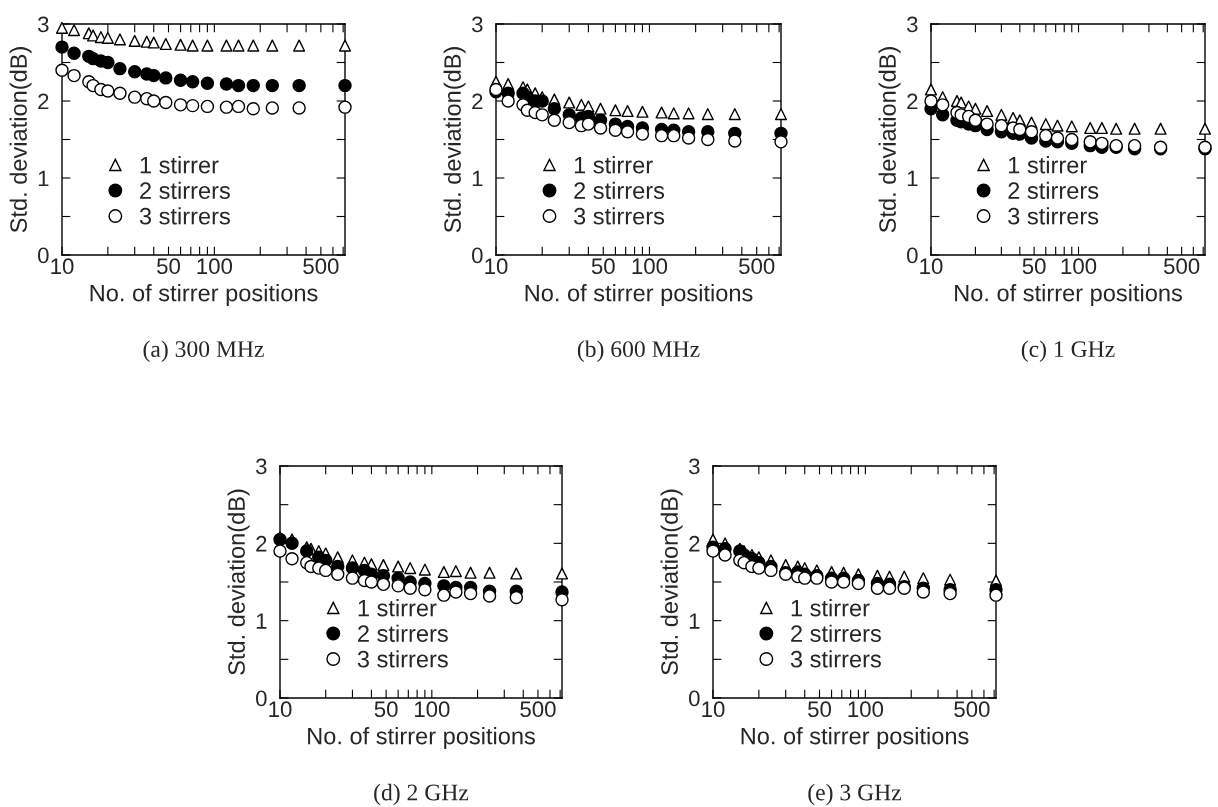  I want to click on text: (a) 300 MHz, so click(203, 351).